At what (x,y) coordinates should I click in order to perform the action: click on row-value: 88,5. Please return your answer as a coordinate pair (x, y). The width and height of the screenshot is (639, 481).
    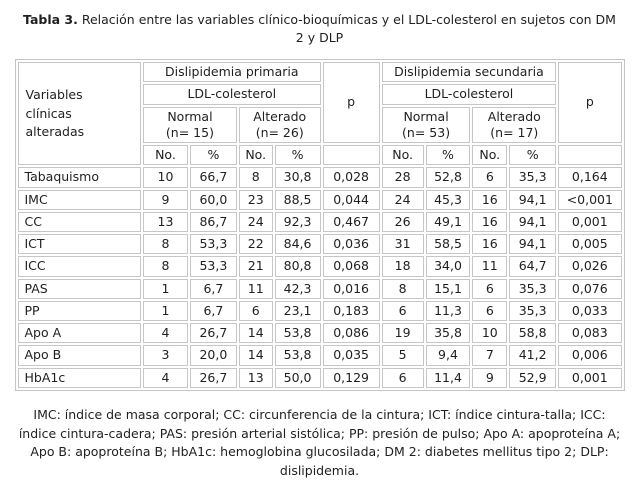
    Looking at the image, I should click on (297, 199).